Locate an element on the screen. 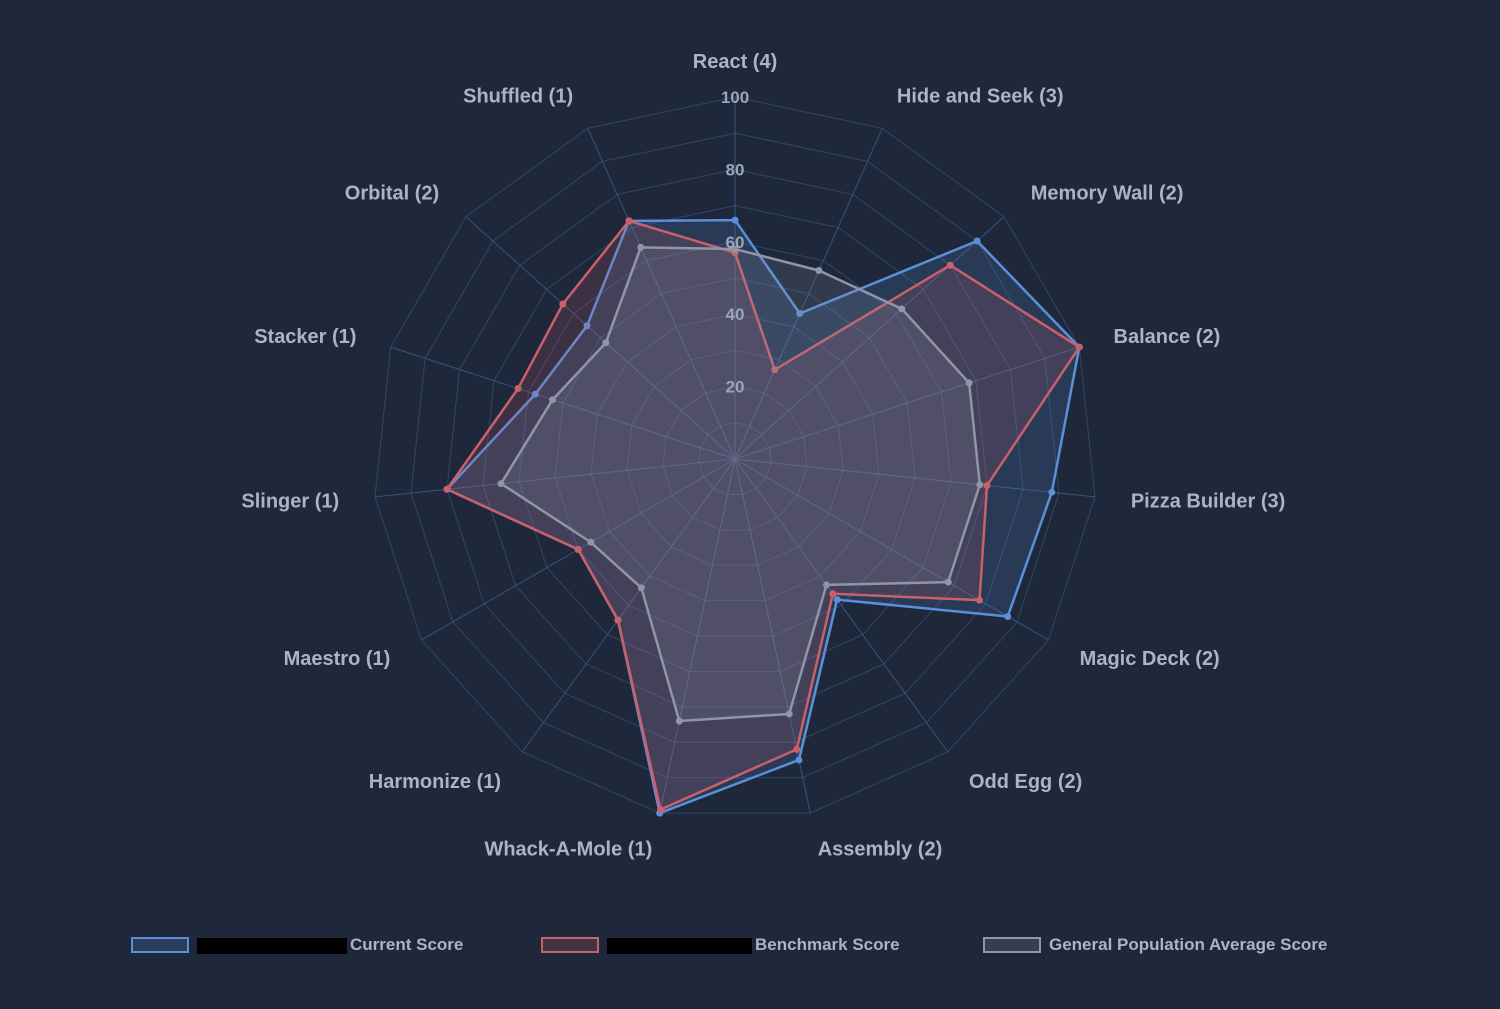 This screenshot has height=1009, width=1500. axis-label: Whack-A-Mole (1) is located at coordinates (568, 849).